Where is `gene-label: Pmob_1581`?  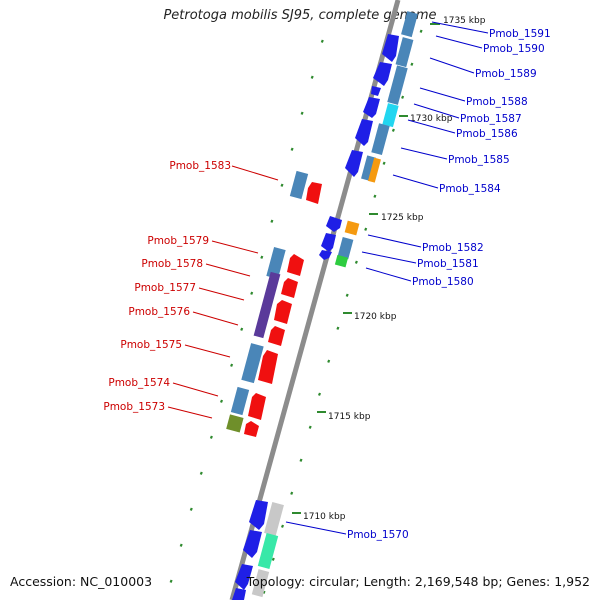 gene-label: Pmob_1581 is located at coordinates (448, 264).